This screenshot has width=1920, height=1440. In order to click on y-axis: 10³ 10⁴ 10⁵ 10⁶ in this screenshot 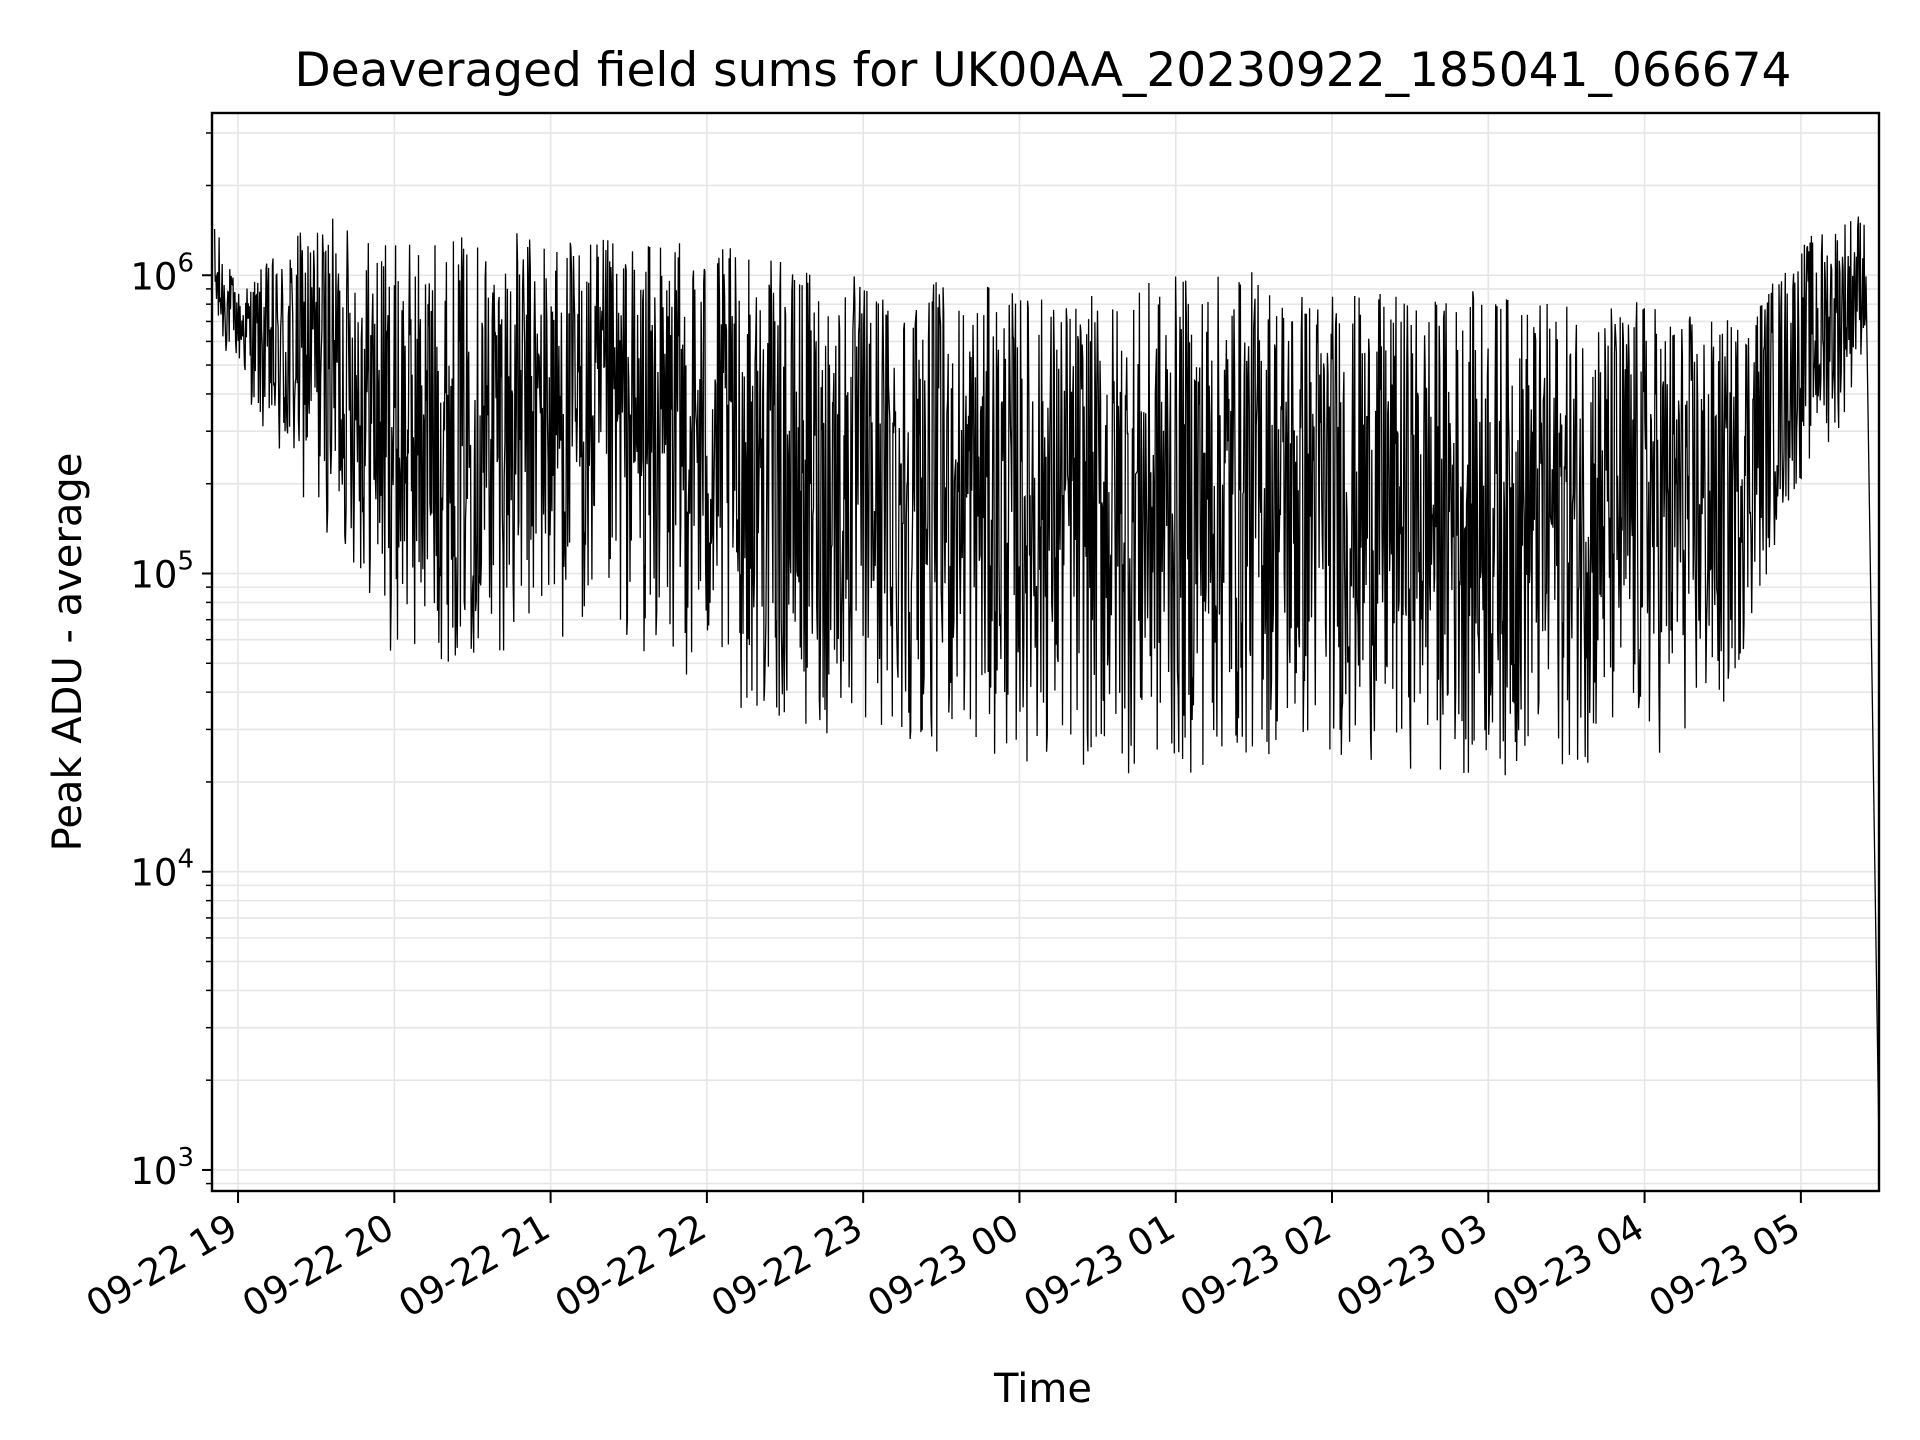, I will do `click(171, 662)`.